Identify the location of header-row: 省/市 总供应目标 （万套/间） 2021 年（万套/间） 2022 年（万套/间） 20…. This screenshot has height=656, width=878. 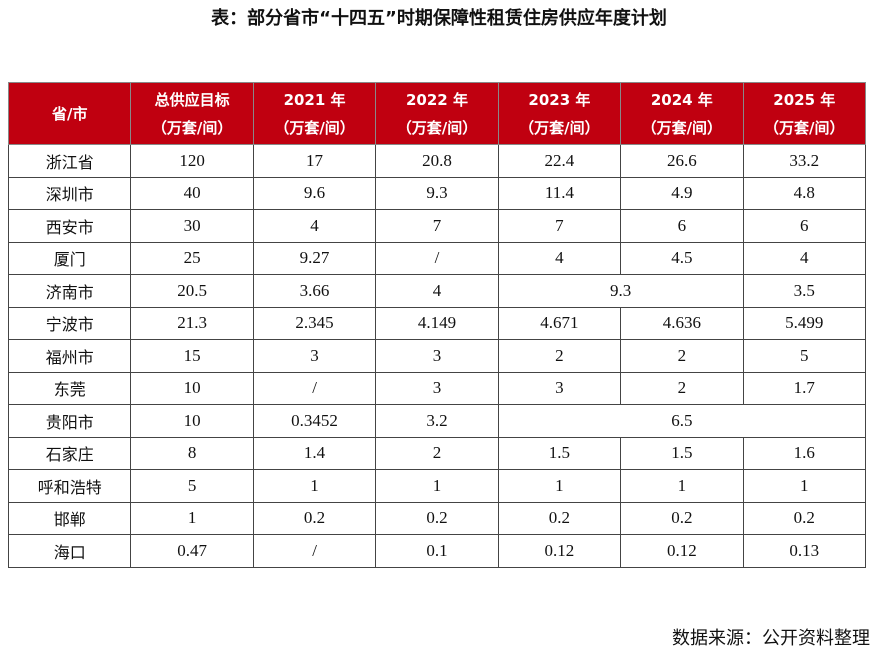
(437, 113).